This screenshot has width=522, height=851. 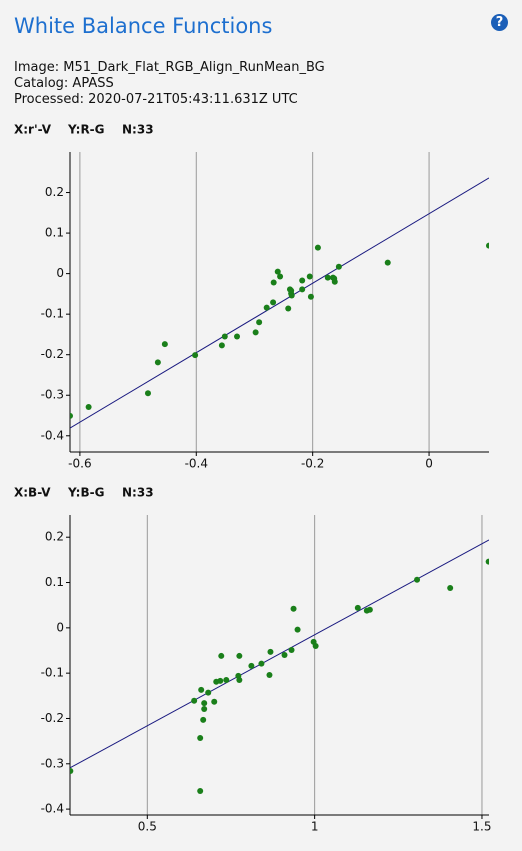 What do you see at coordinates (481, 827) in the screenshot?
I see `x-tick-label: 1.5` at bounding box center [481, 827].